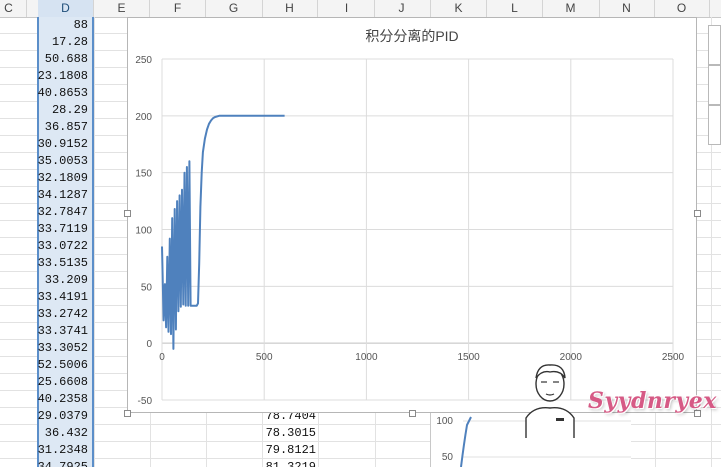 The image size is (721, 470). Describe the element at coordinates (69, 42) in the screenshot. I see `cell-d: 17.28` at that location.